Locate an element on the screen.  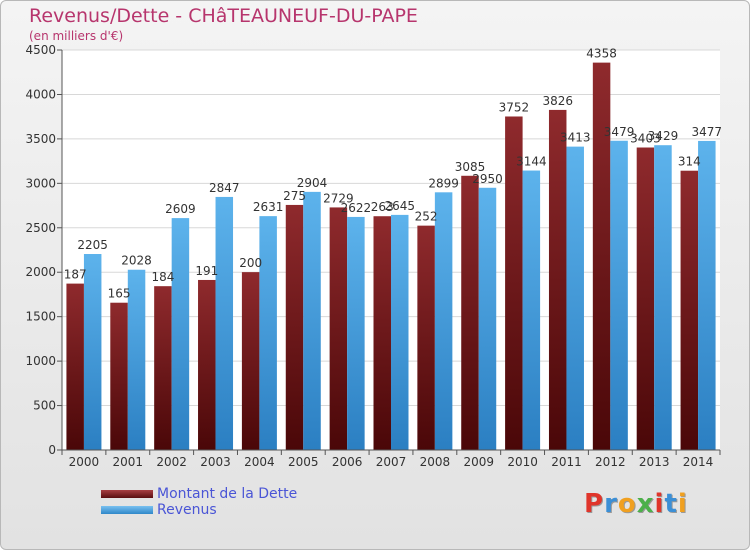
data-label-revenus: 2904 is located at coordinates (312, 183).